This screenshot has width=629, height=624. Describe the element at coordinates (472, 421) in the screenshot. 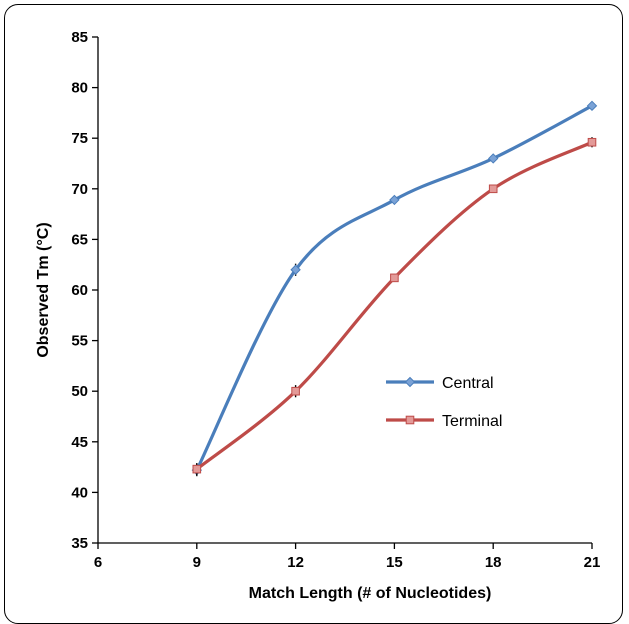

I see `legend-terminal-label: Terminal` at that location.